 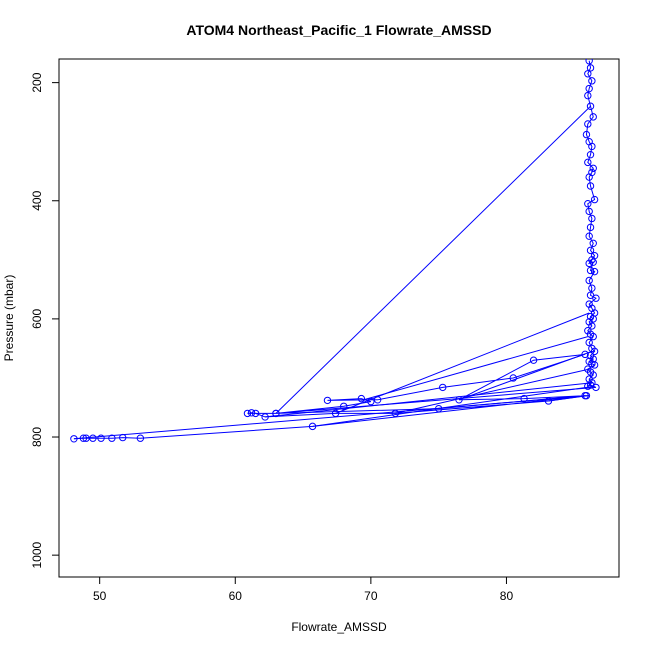 I want to click on y-tick-label: 600, so click(x=37, y=319).